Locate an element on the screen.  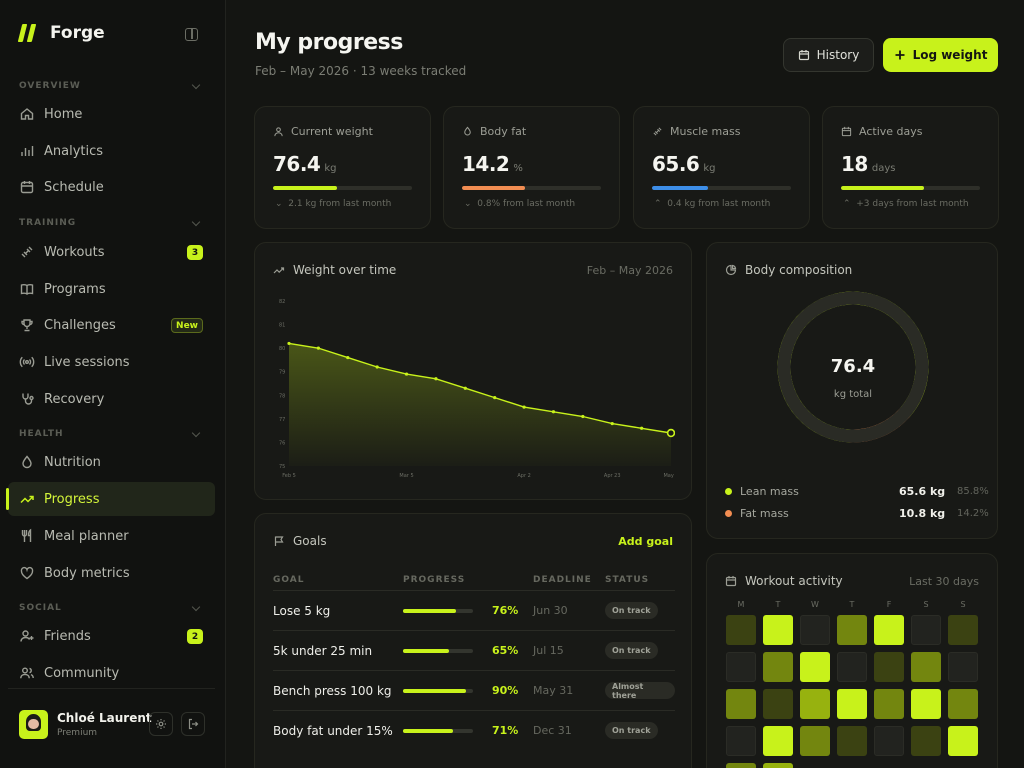
y-tick-label: 80 is located at coordinates (282, 349).